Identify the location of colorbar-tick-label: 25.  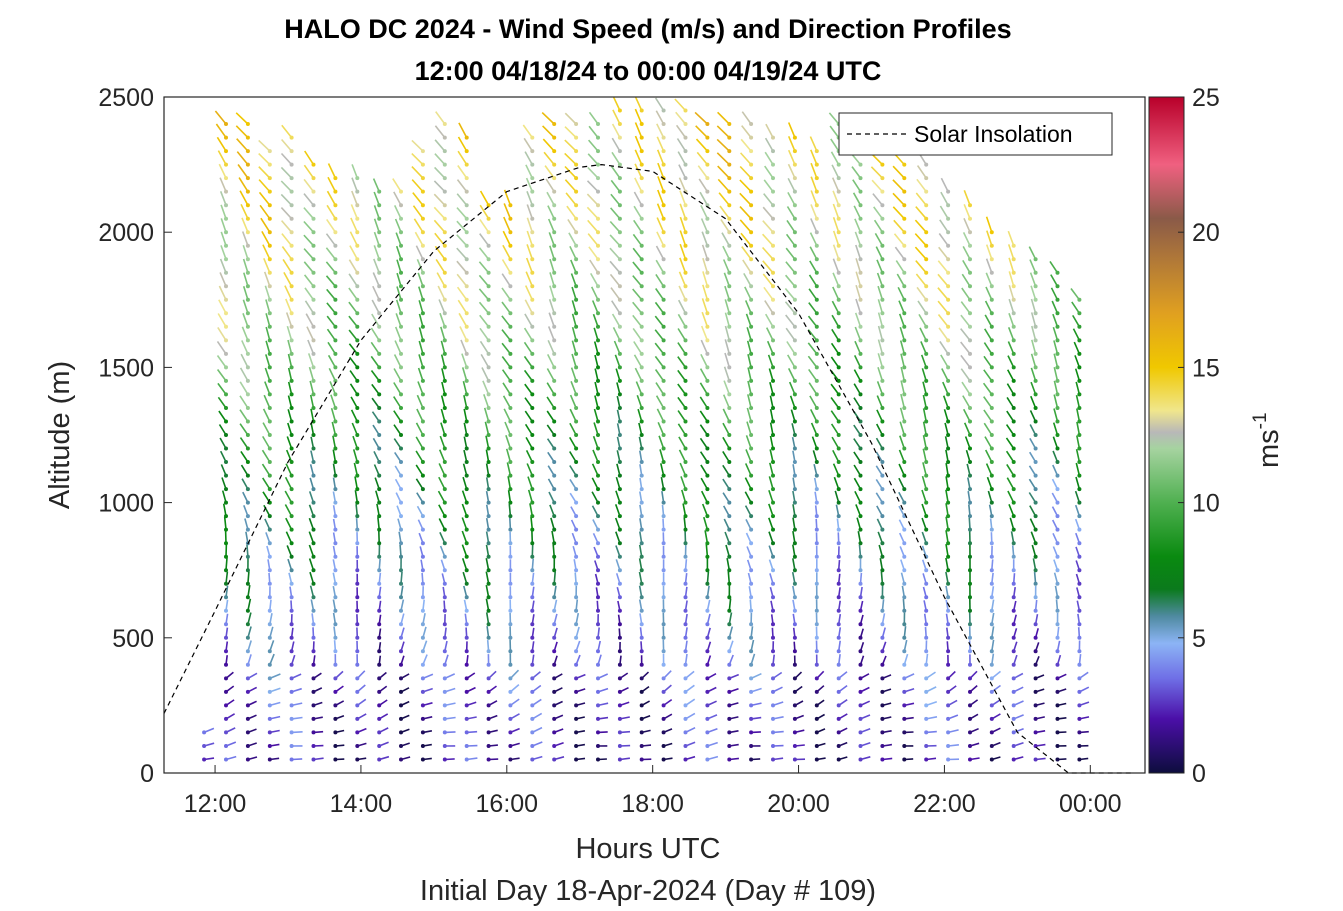
(1206, 98).